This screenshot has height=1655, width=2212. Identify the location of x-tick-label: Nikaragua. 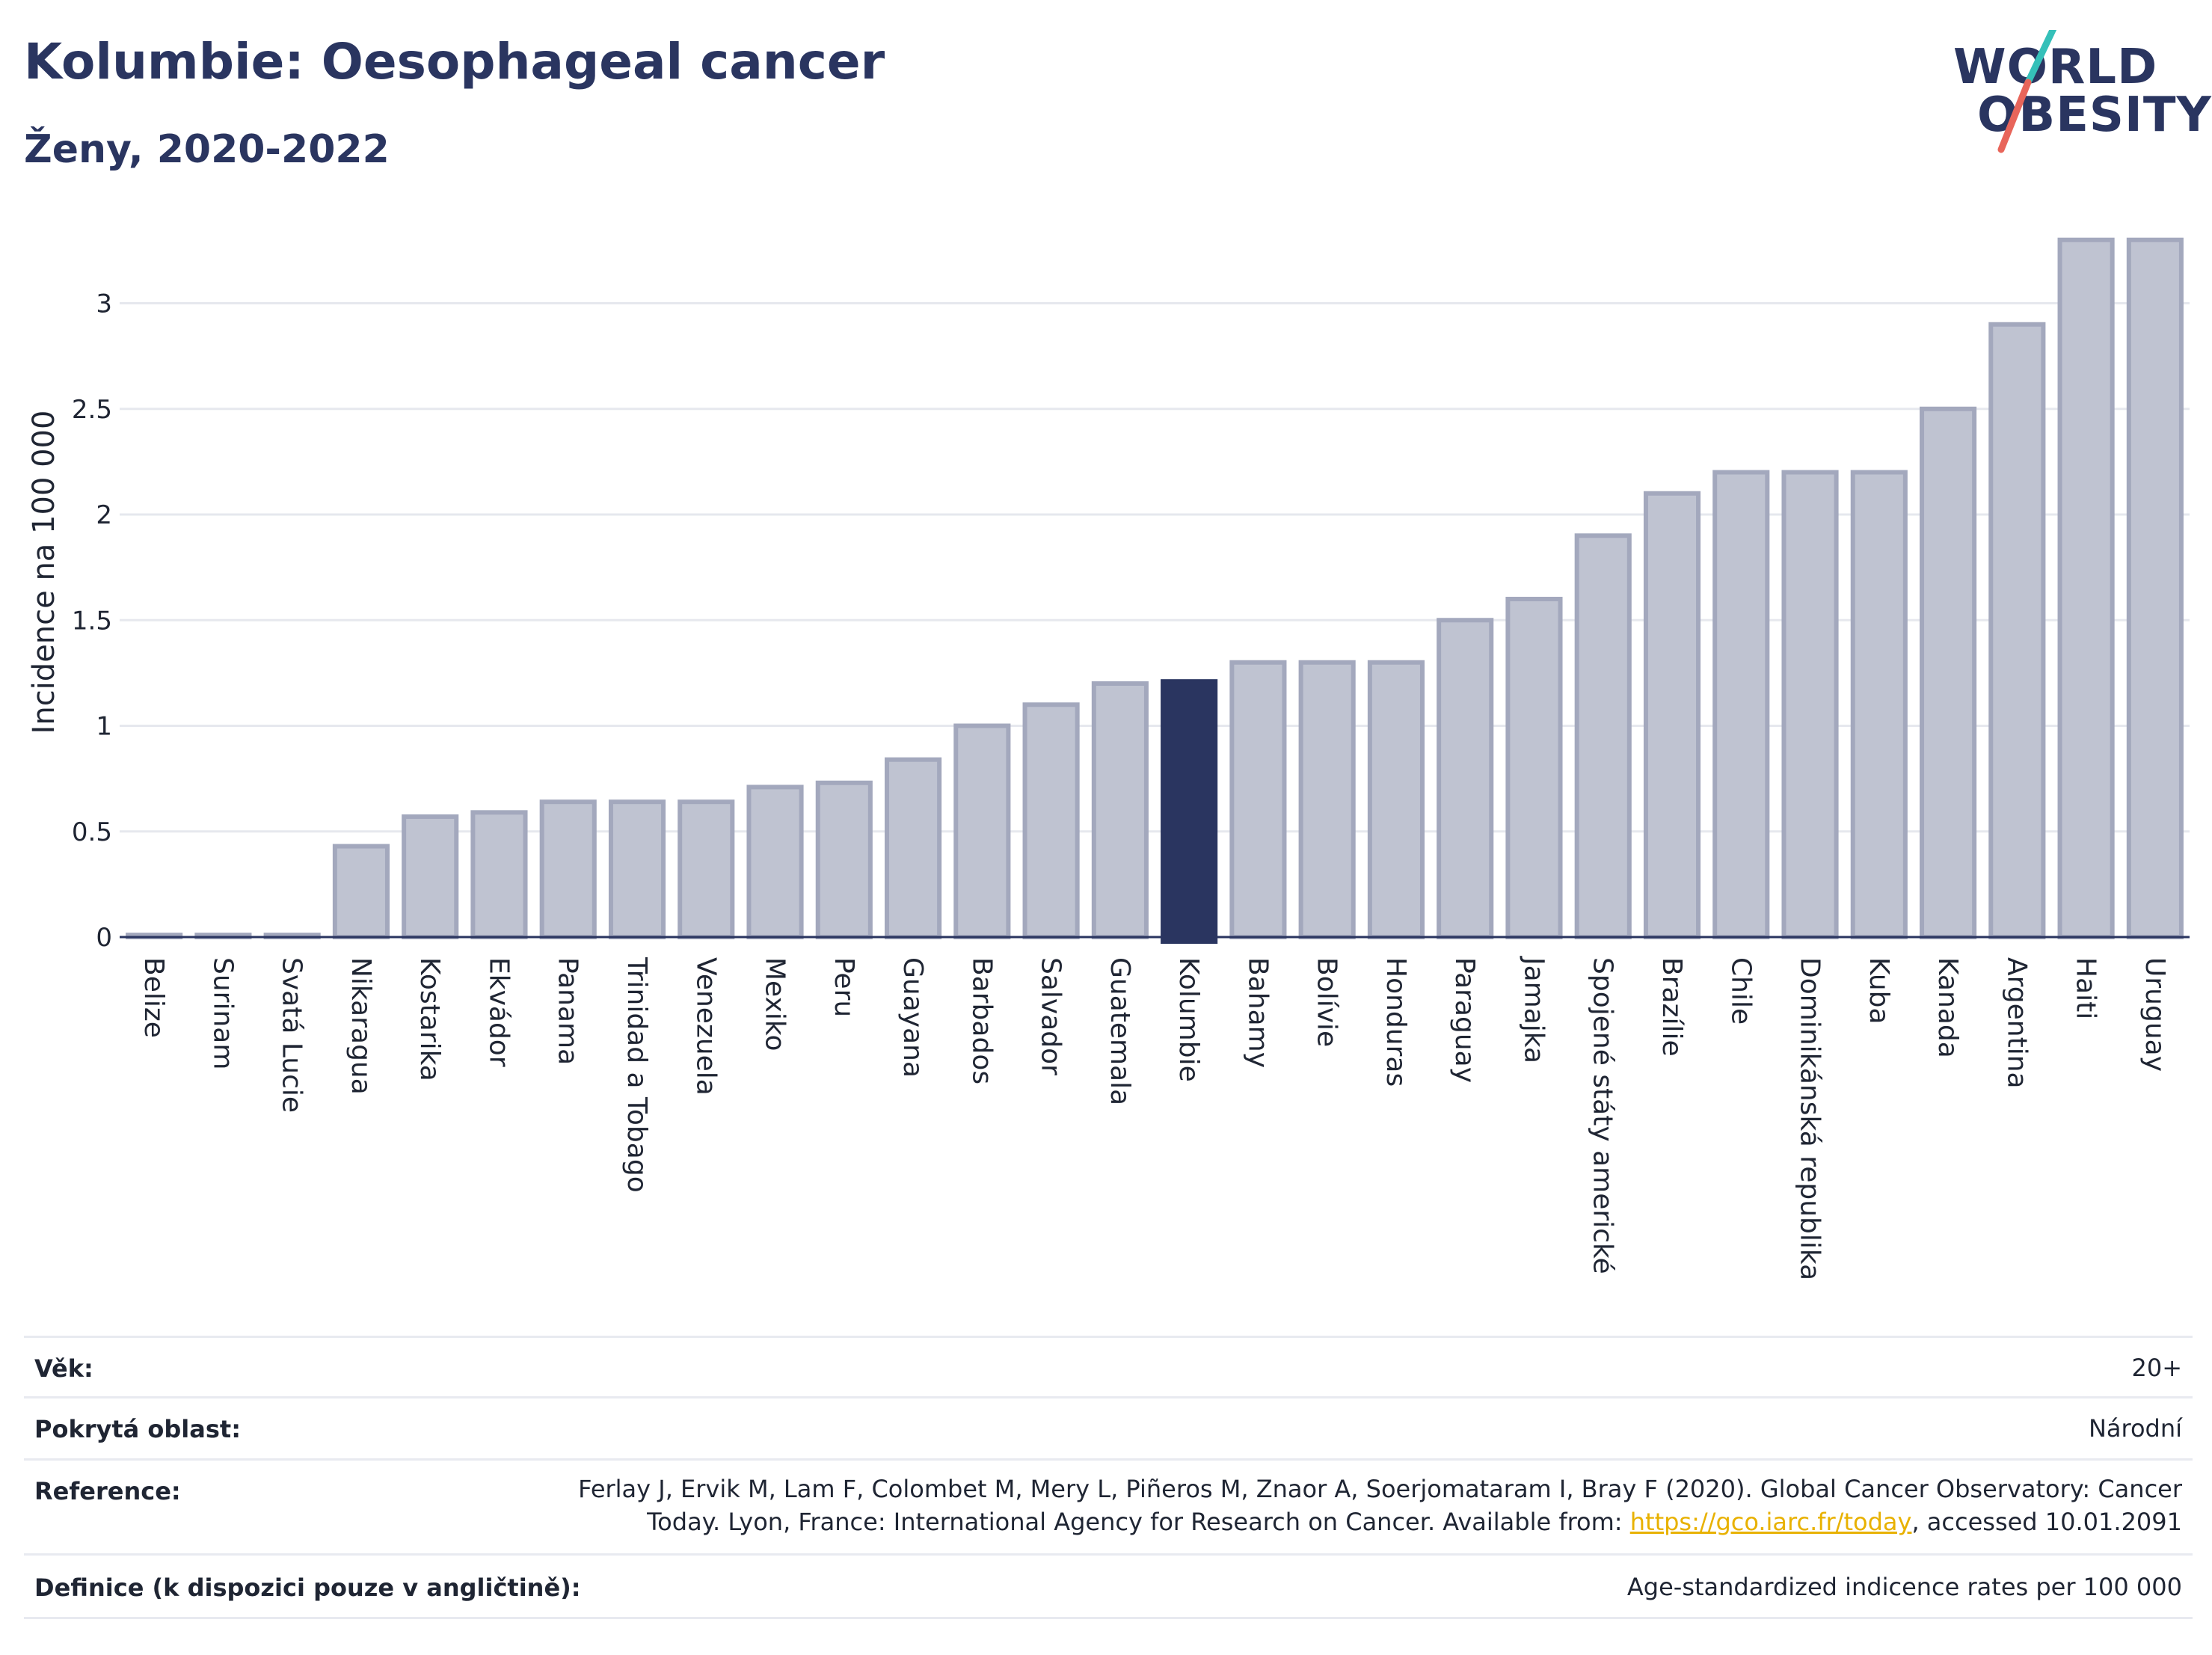
(360, 1026).